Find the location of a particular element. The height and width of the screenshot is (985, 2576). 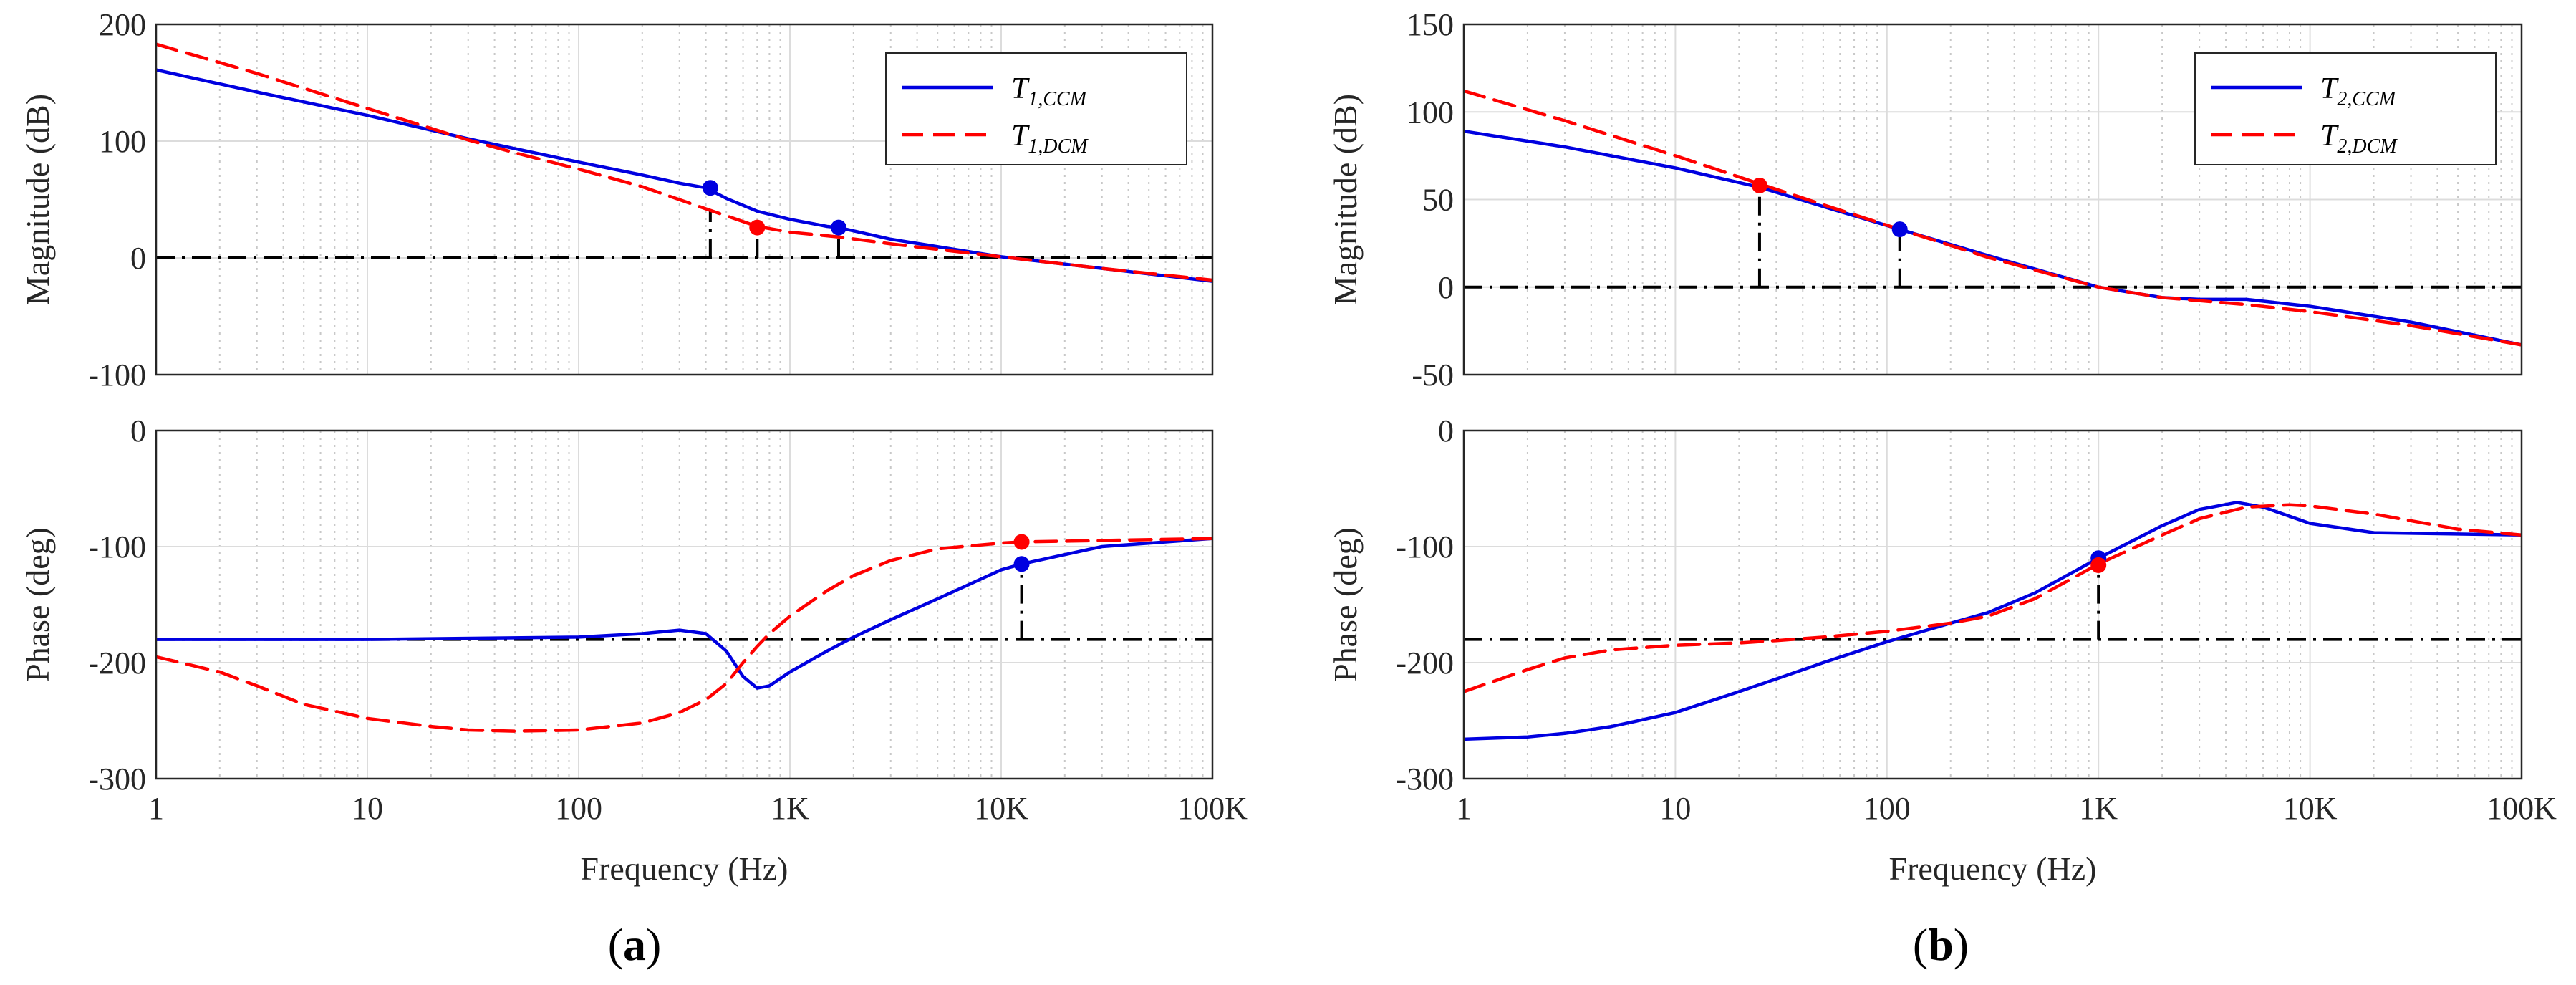

panel-b-phase-data is located at coordinates (1993, 604).